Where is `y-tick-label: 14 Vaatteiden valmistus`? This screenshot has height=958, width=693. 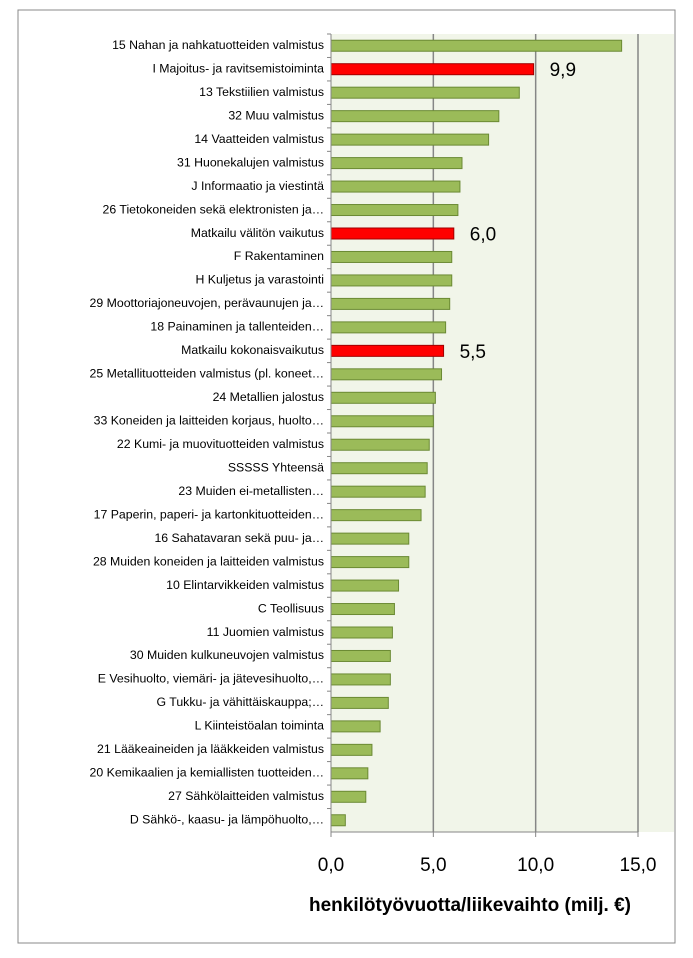 y-tick-label: 14 Vaatteiden valmistus is located at coordinates (259, 139).